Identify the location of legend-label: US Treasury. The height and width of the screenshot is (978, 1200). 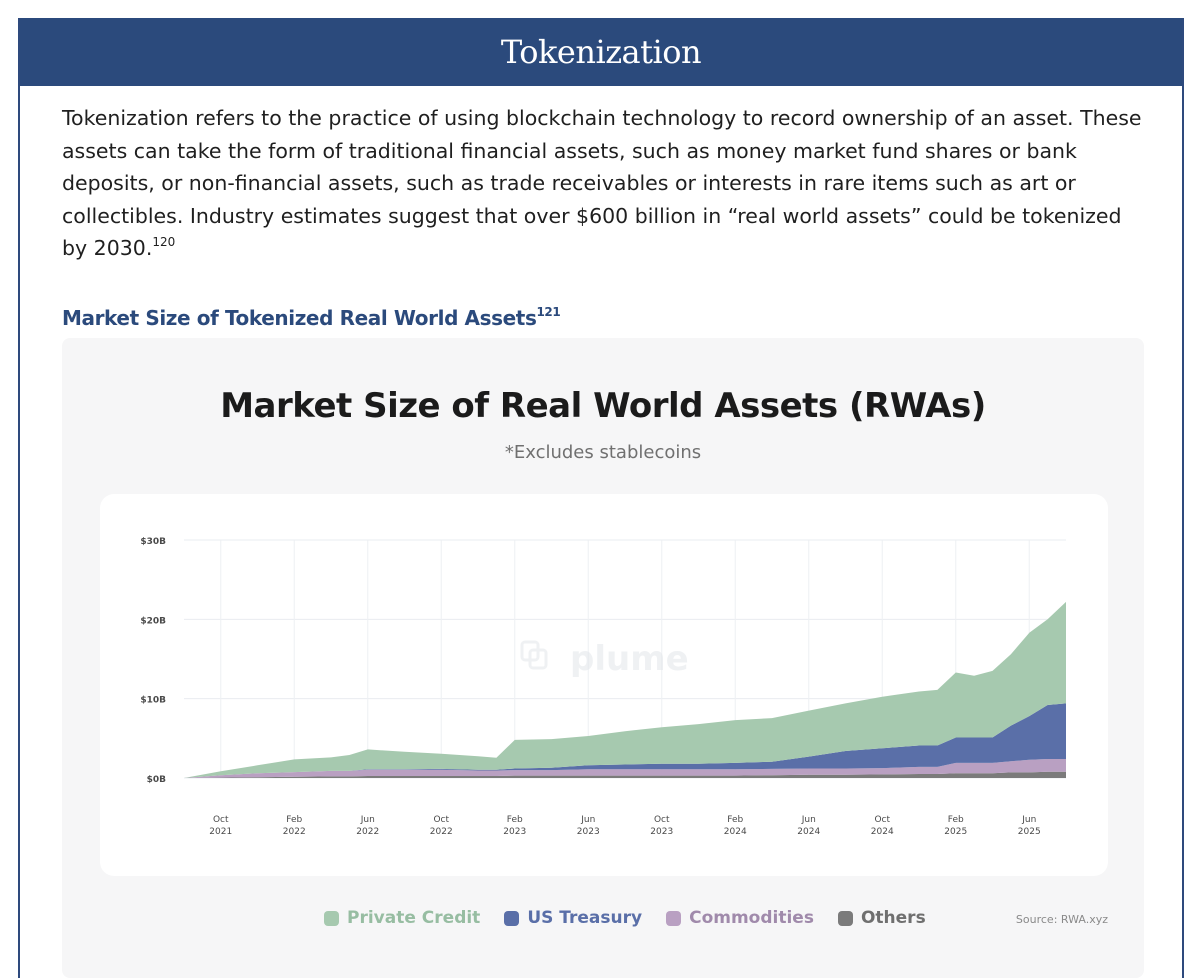
(585, 918).